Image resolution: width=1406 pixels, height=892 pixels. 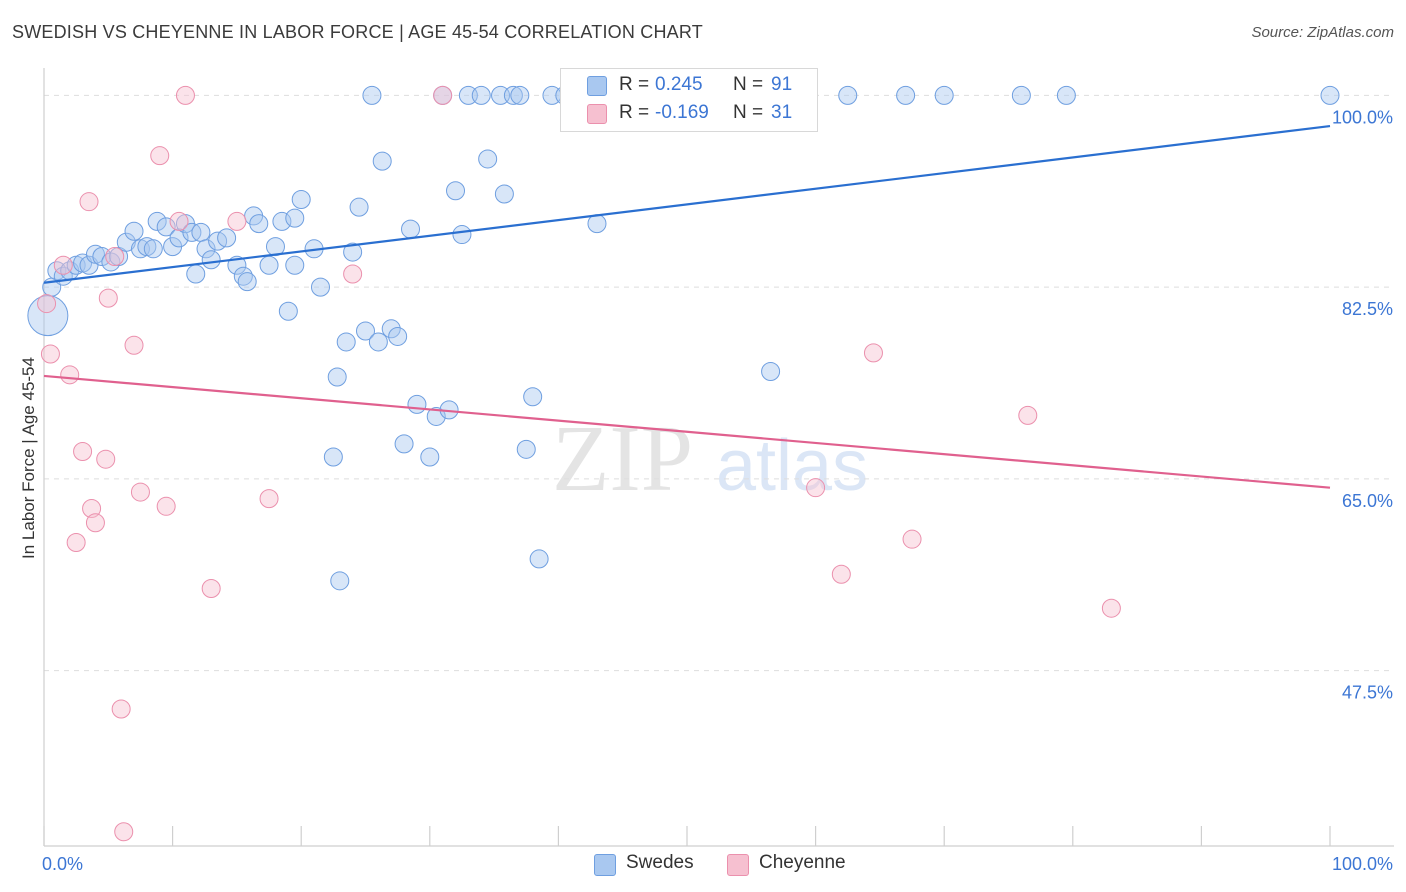 What do you see at coordinates (682, 112) in the screenshot?
I see `cheyenne-r-value: -0.169` at bounding box center [682, 112].